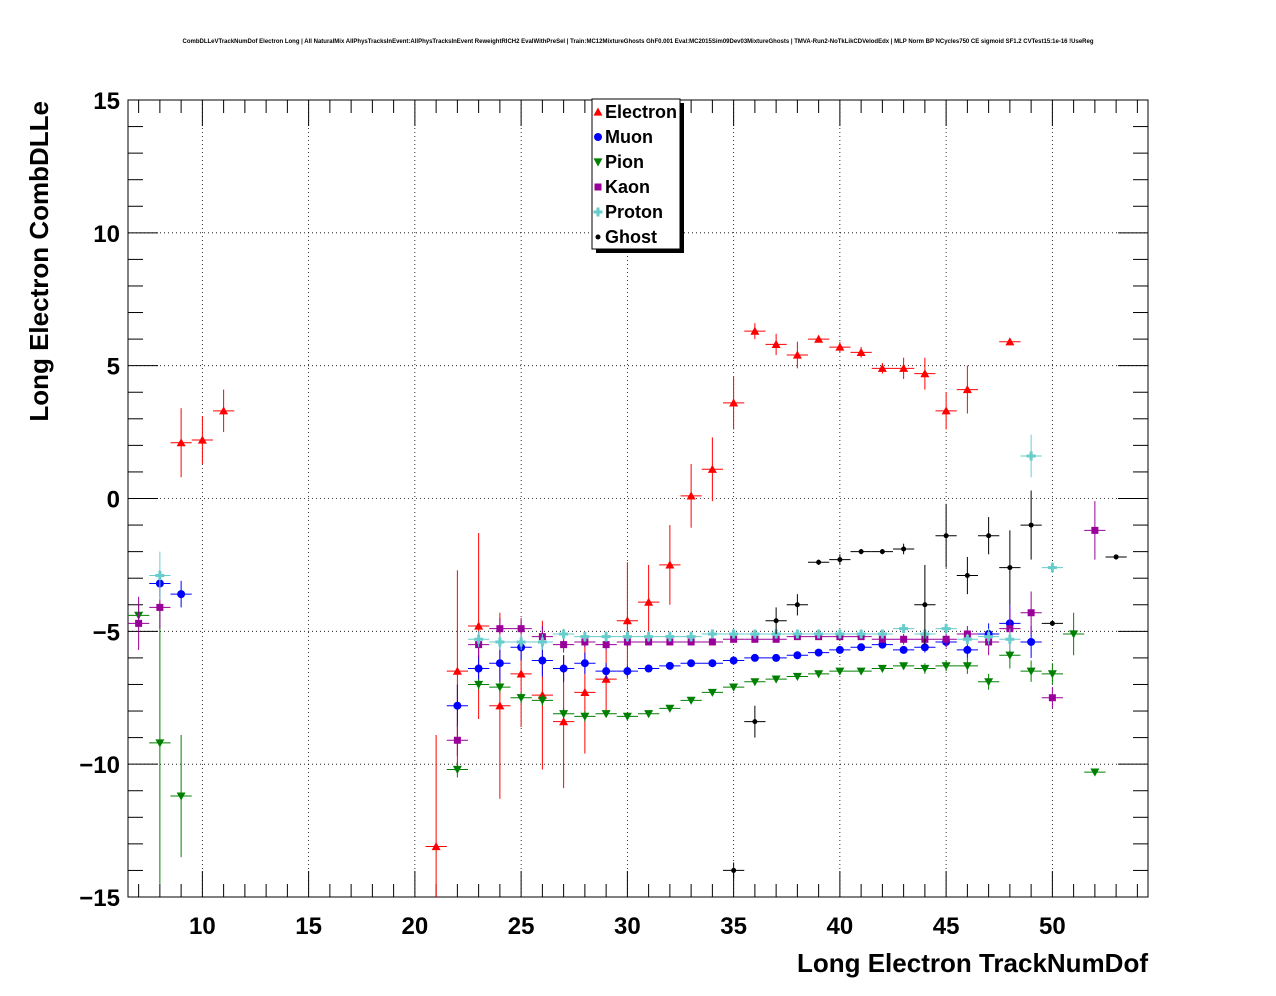 The height and width of the screenshot is (996, 1276). I want to click on x-tick-label: 45, so click(946, 926).